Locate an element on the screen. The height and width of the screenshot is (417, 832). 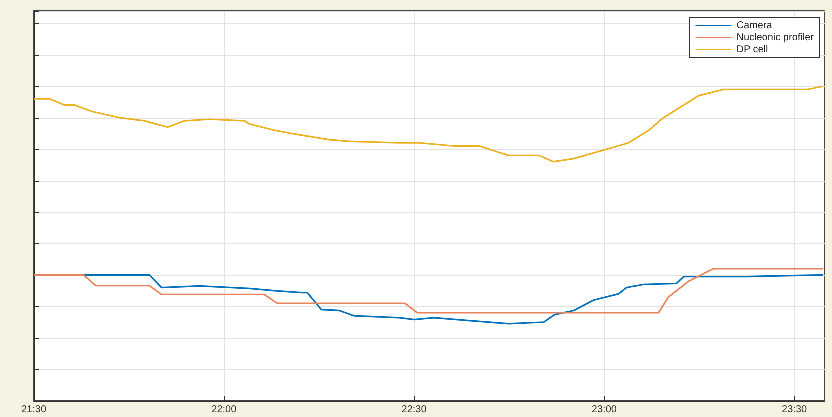
x-tick-label: 22:30 is located at coordinates (415, 410).